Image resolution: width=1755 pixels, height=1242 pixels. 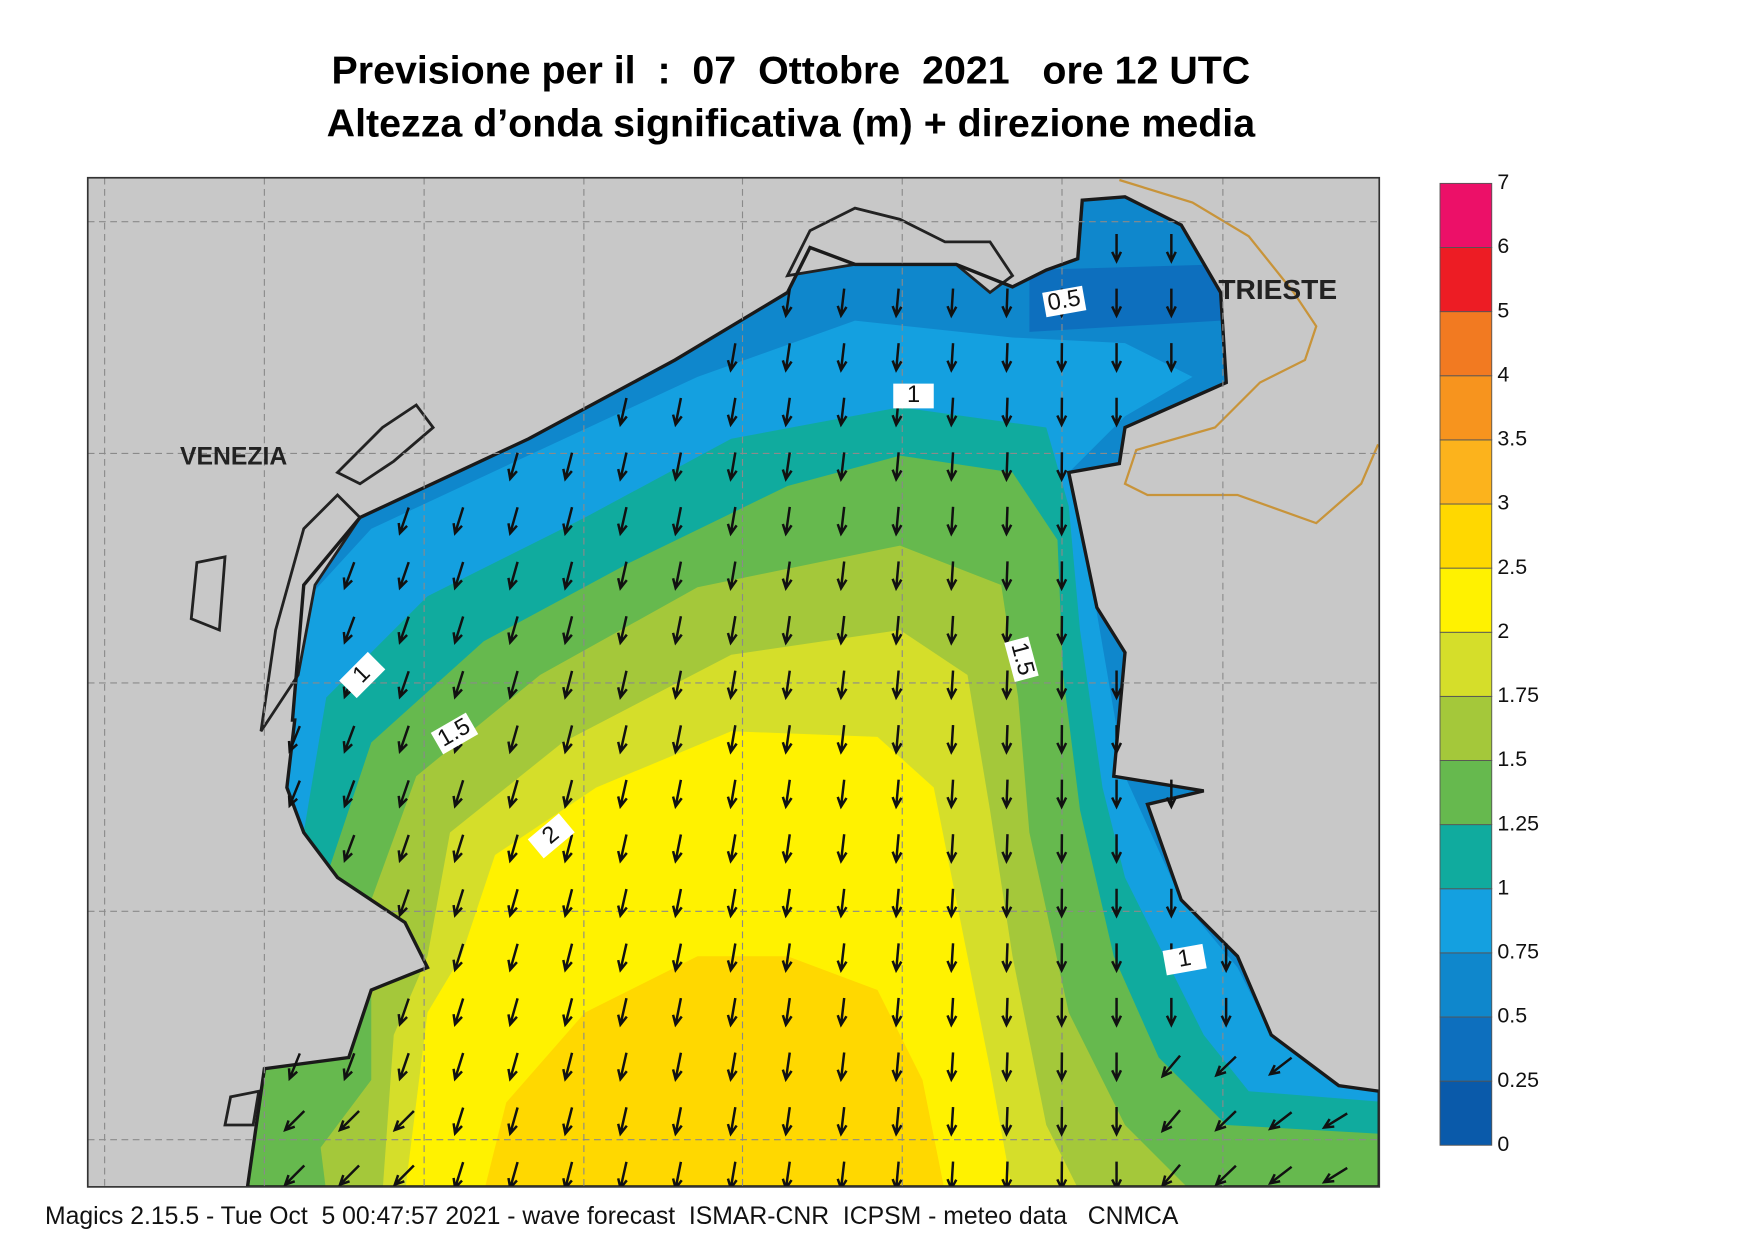 I want to click on colorbar-label: 1.75, so click(x=1518, y=695).